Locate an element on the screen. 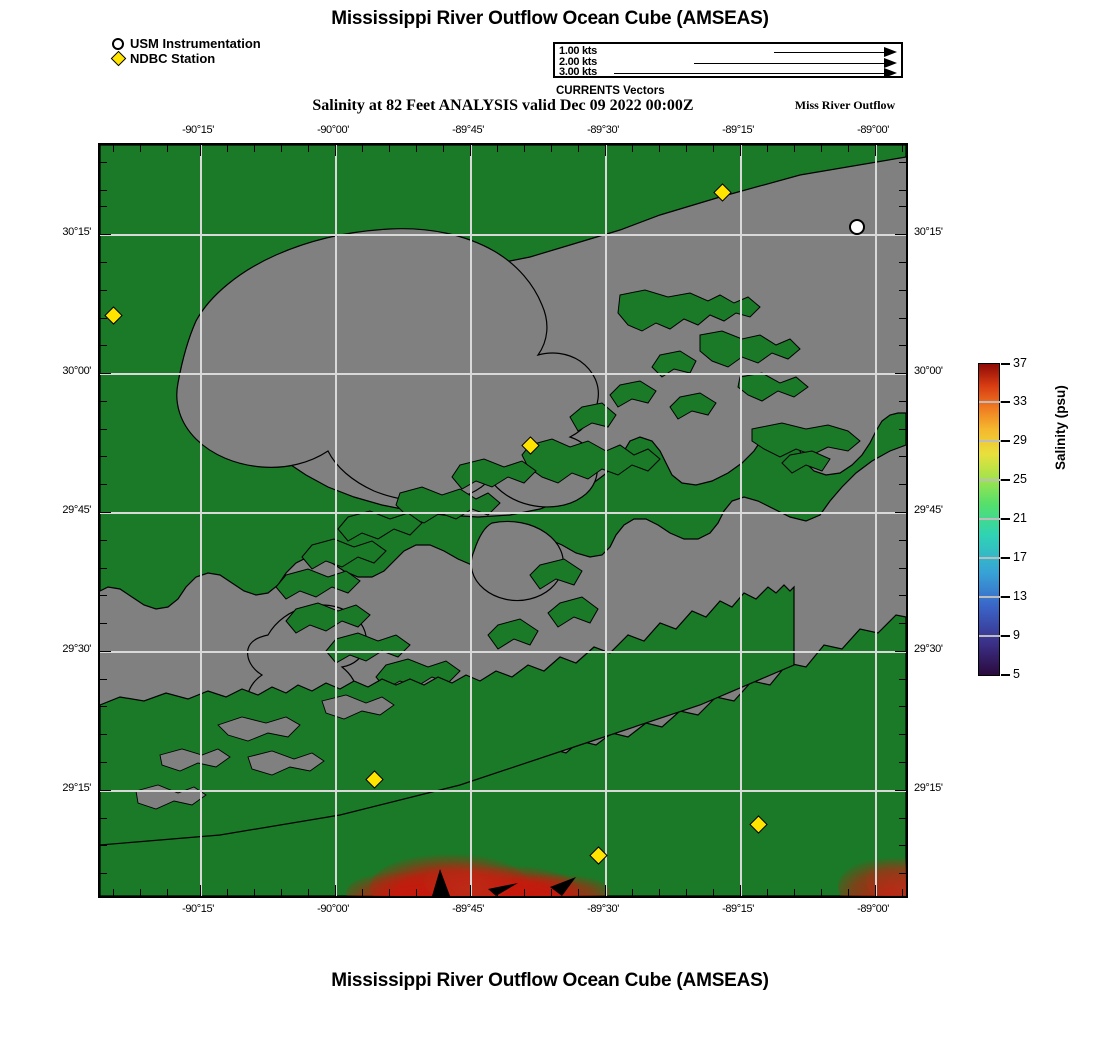 The width and height of the screenshot is (1100, 1050). legend-label-usm: USM Instrumentation is located at coordinates (195, 43).